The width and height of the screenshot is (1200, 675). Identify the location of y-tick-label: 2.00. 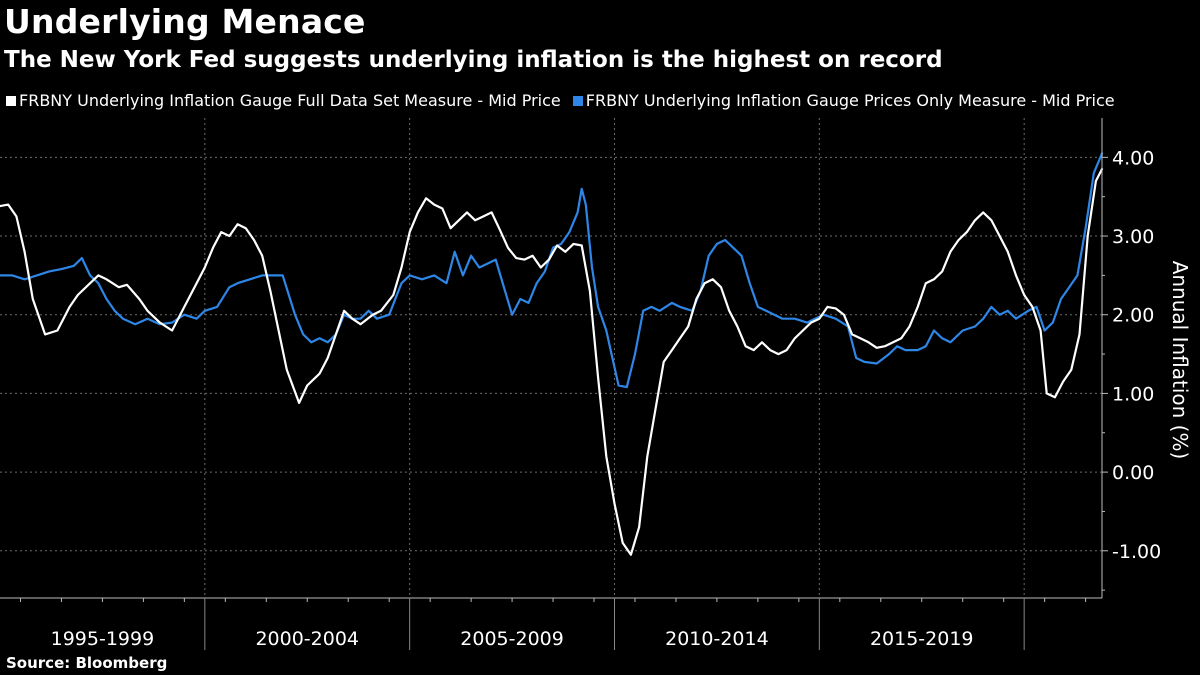
(1133, 316).